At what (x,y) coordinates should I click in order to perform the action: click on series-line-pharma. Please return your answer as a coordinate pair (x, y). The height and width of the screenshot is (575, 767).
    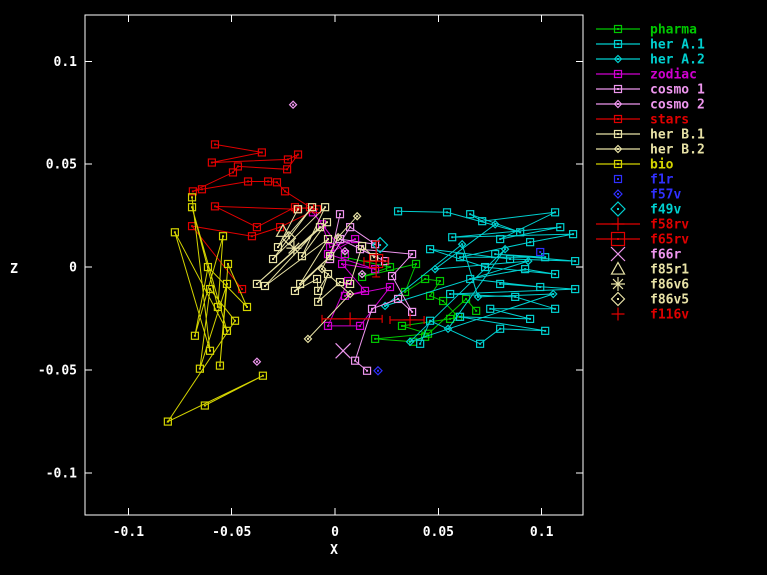
    Looking at the image, I should click on (410, 299).